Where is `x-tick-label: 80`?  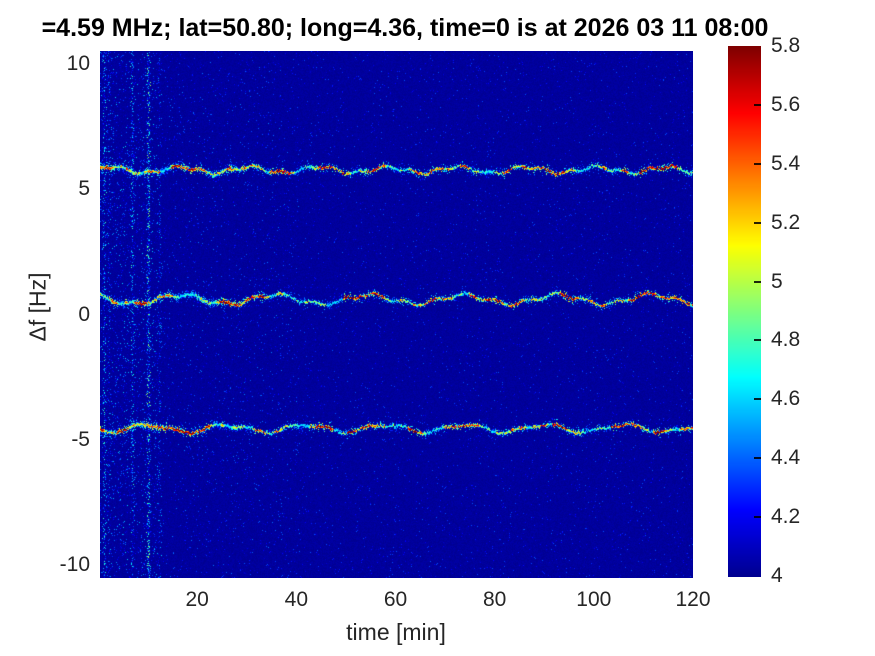 x-tick-label: 80 is located at coordinates (494, 599).